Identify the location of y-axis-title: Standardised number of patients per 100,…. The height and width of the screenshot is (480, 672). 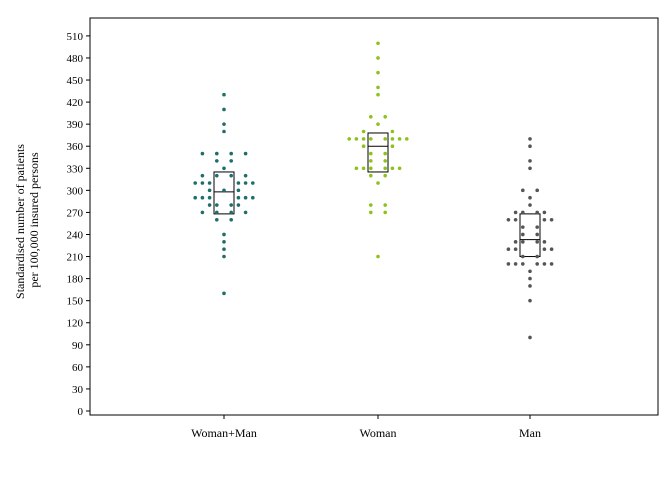
(27, 220).